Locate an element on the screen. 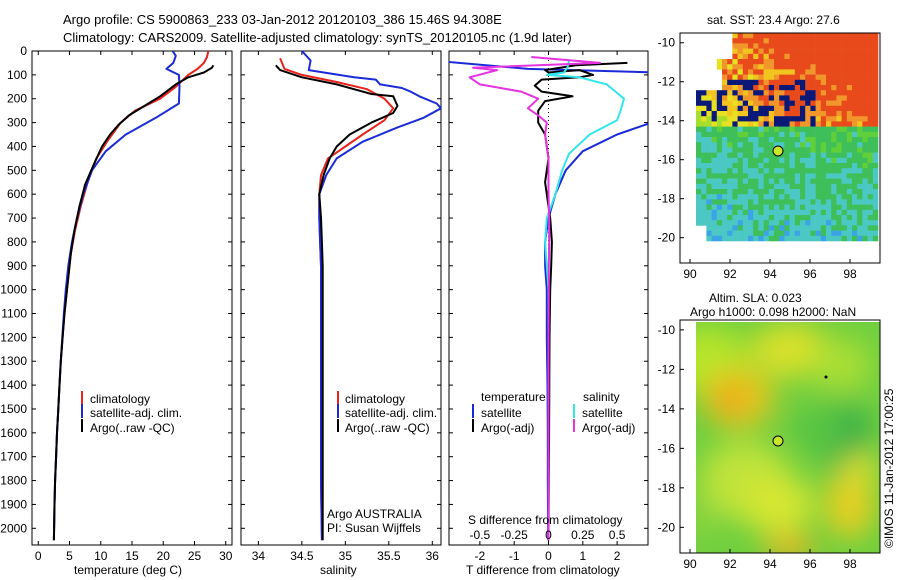  legend-argo-label: Argo(..raw -QC) is located at coordinates (132, 428).